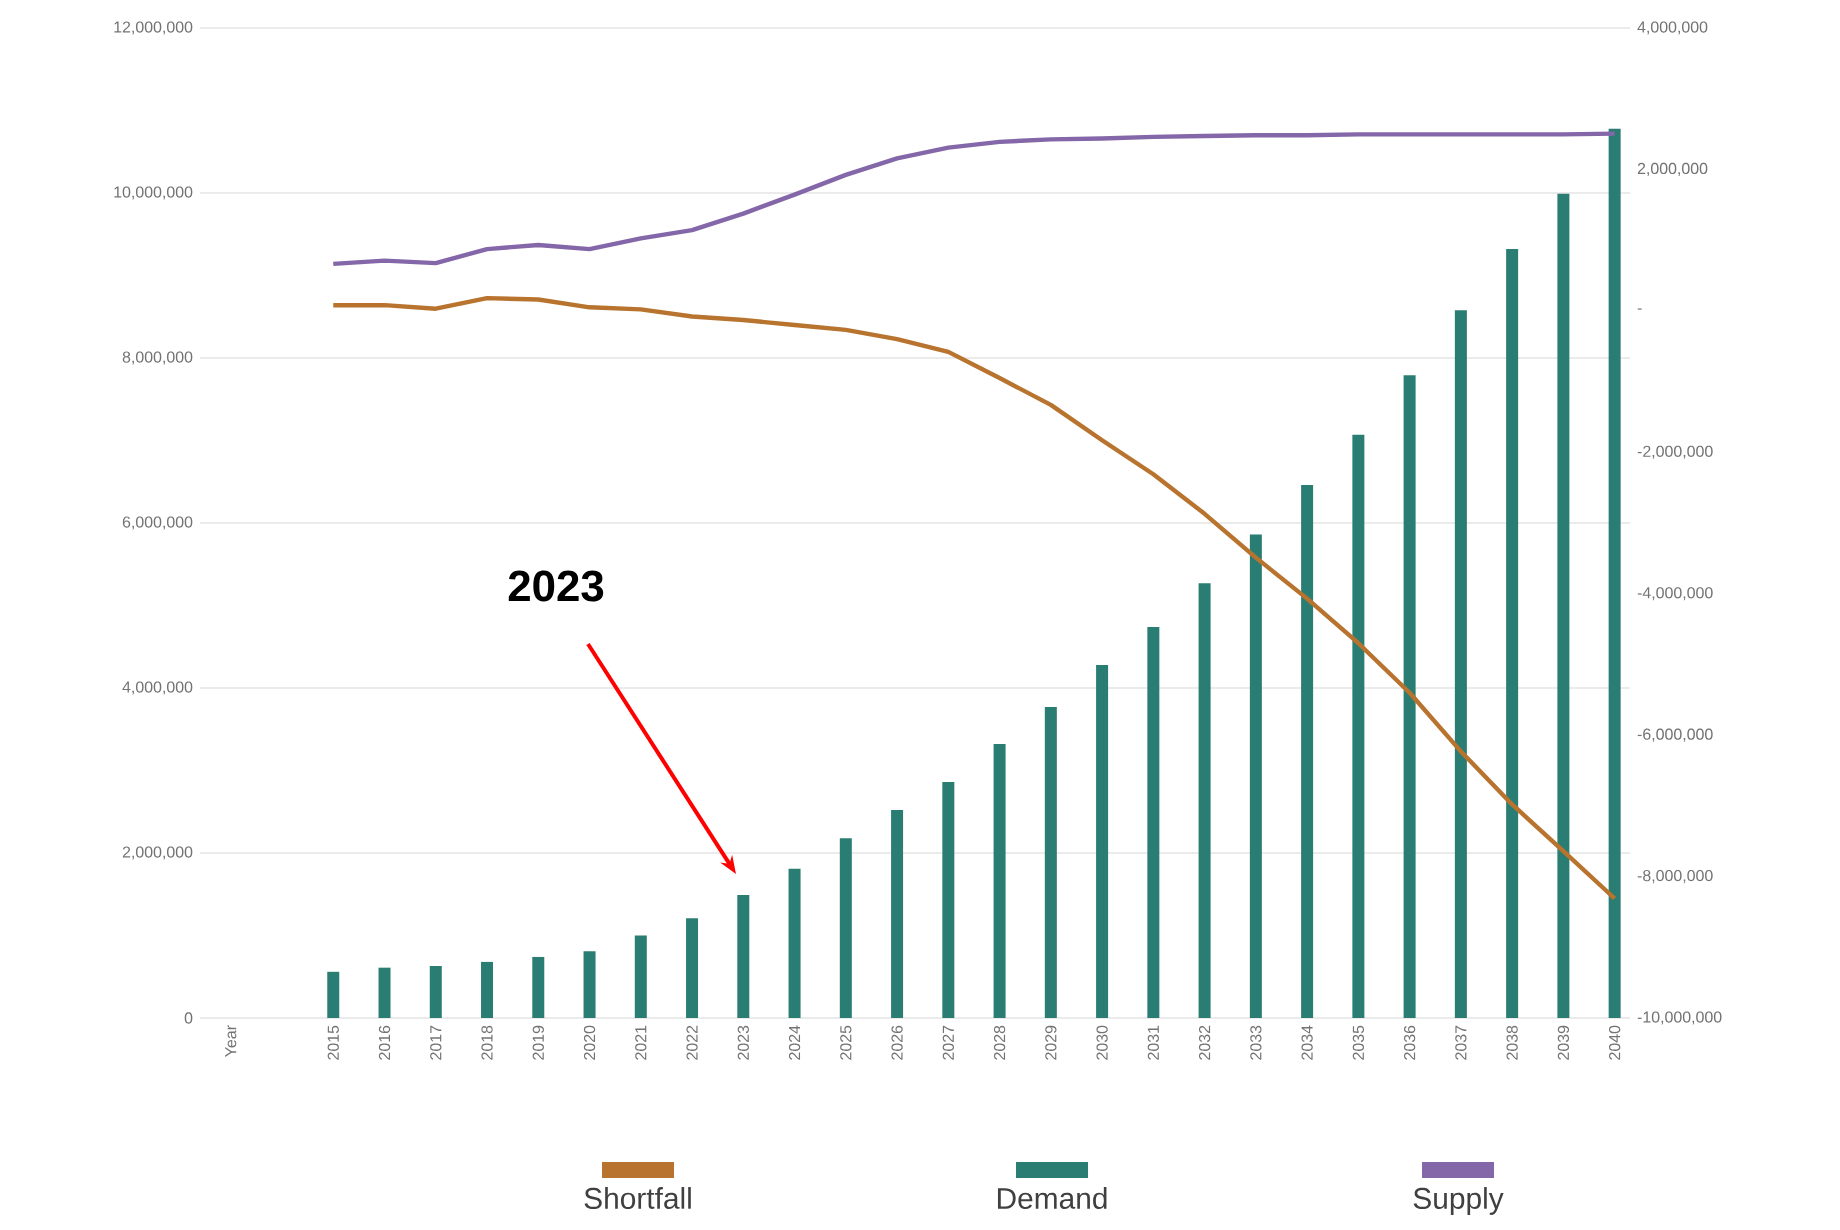  I want to click on y-tick-label: 2,000,000, so click(157, 853).